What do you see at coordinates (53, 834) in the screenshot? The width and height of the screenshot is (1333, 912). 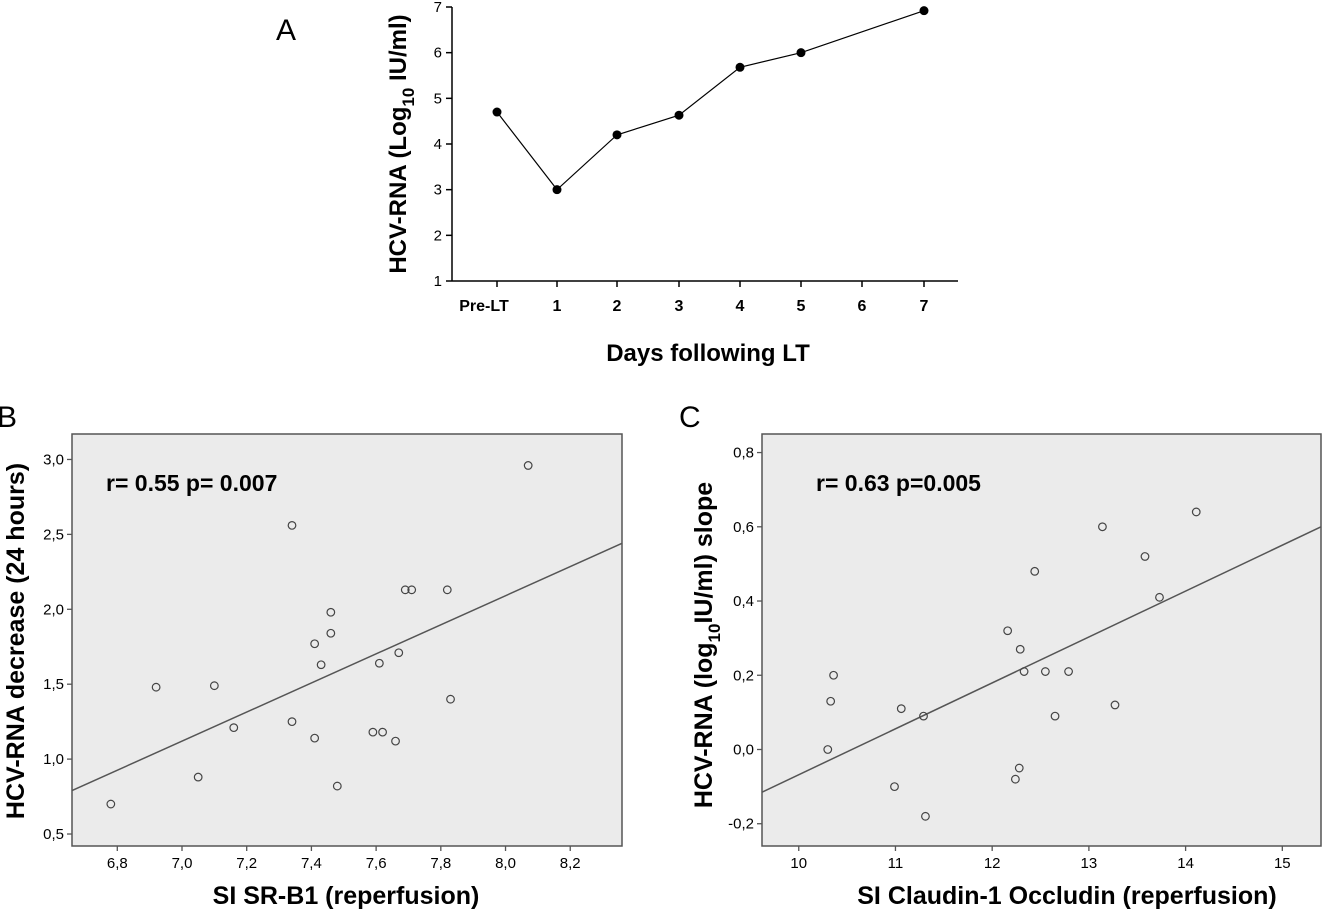 I see `panel-b-y-tick-label: 0,5` at bounding box center [53, 834].